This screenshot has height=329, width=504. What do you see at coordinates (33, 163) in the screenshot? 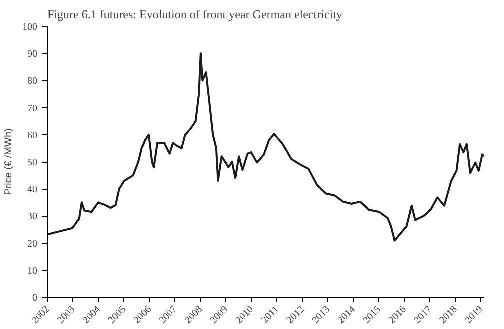
I see `y-tick-label: 50` at bounding box center [33, 163].